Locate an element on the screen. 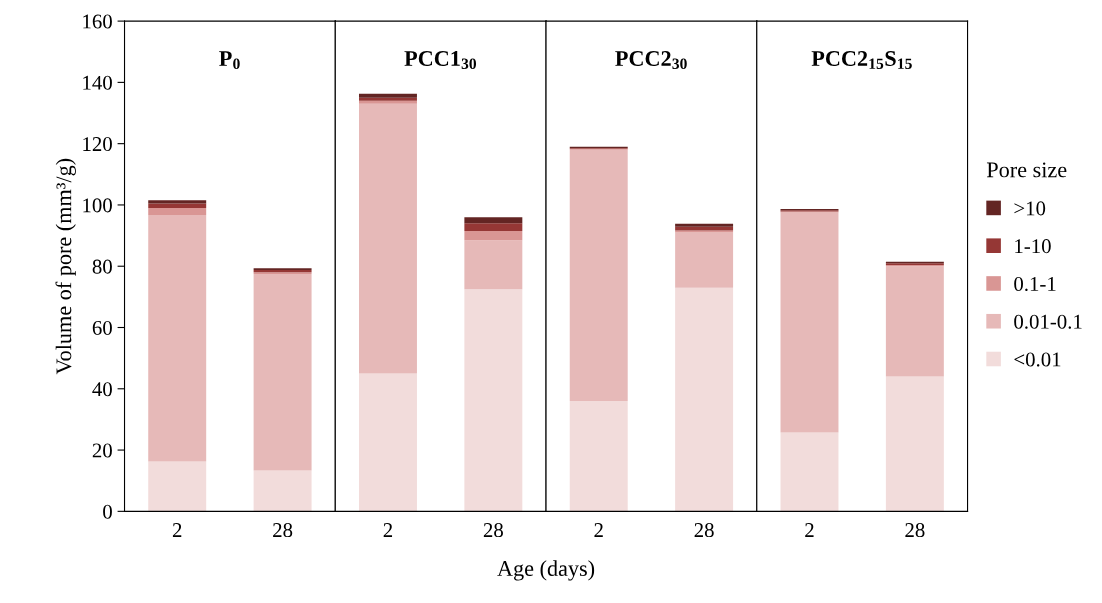 The height and width of the screenshot is (603, 1102). y-tick-label: 100 is located at coordinates (97, 205).